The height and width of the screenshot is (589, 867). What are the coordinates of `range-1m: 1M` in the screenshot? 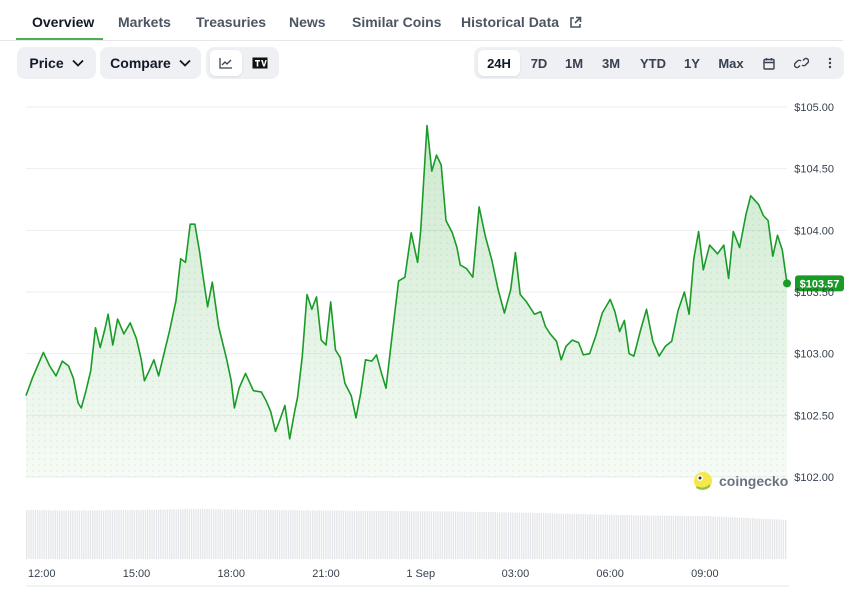 It's located at (574, 63).